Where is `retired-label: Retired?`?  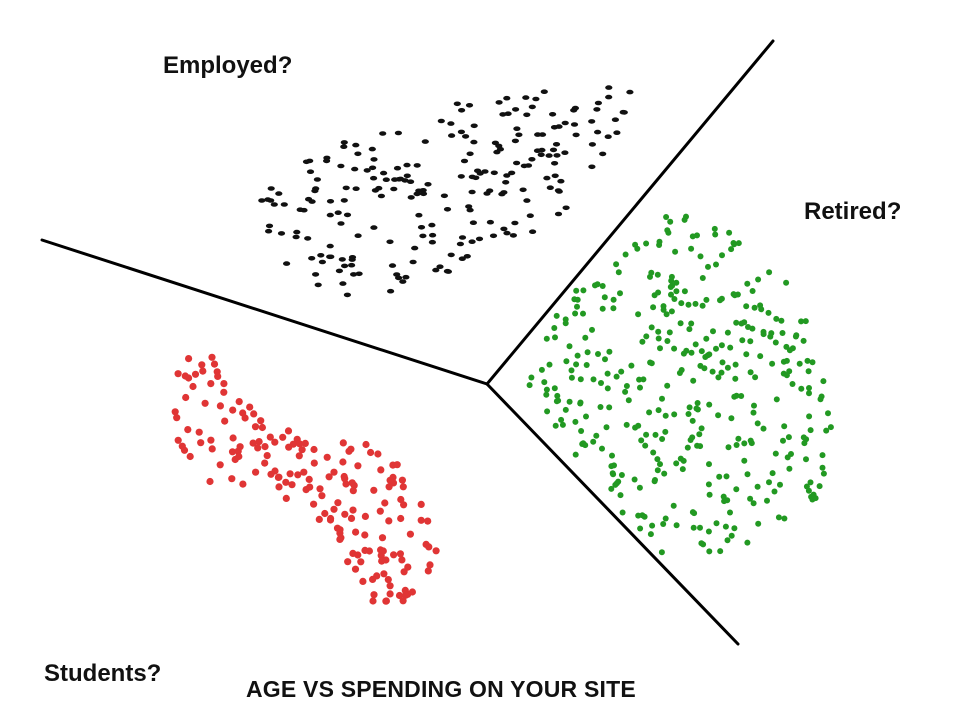
retired-label: Retired? is located at coordinates (853, 211).